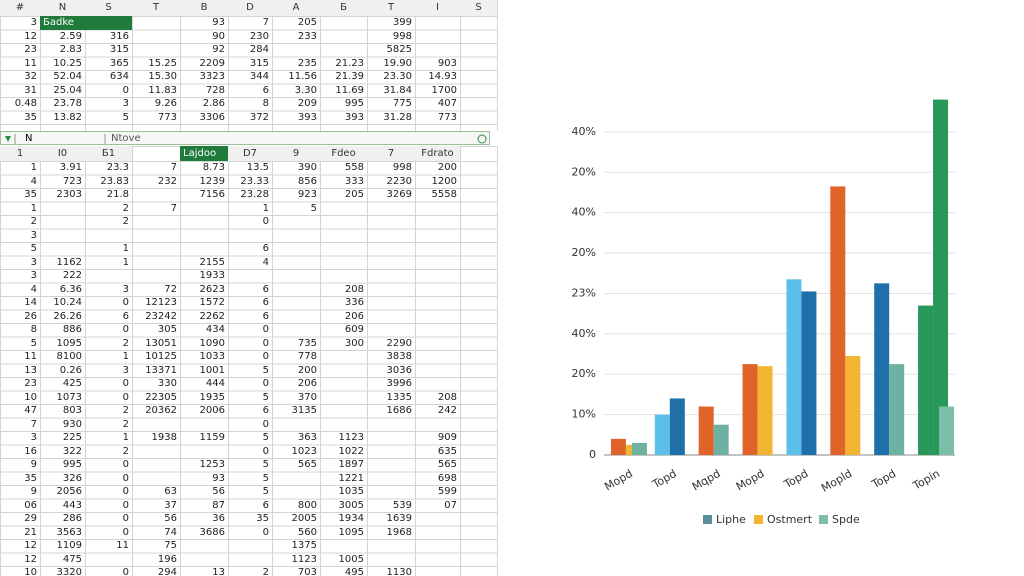 This screenshot has height=576, width=1024. Describe the element at coordinates (307, 103) in the screenshot. I see `cell: 209` at that location.